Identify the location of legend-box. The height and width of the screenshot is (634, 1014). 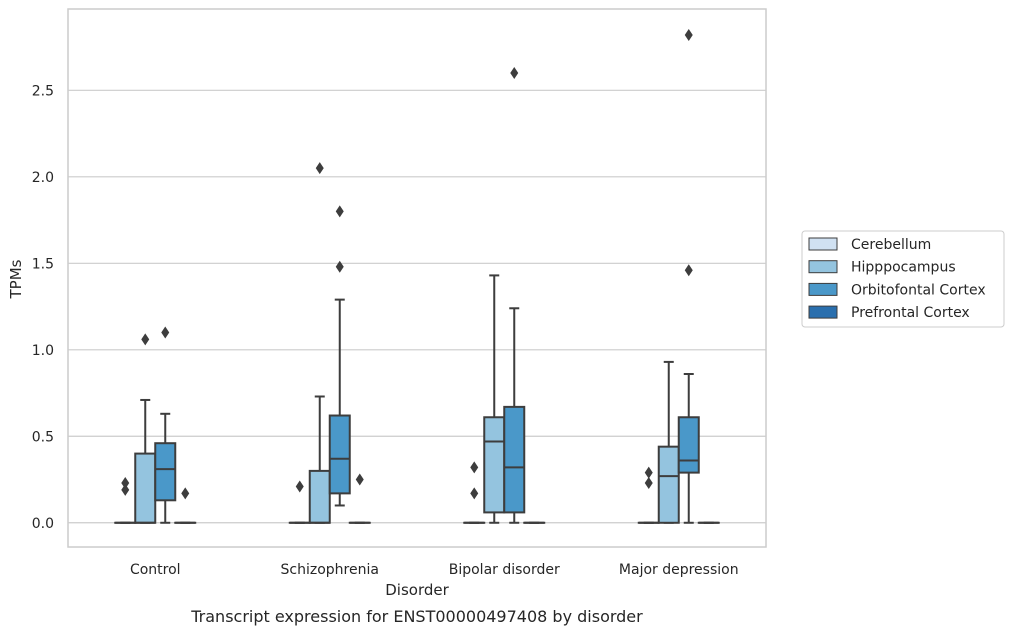
(903, 279).